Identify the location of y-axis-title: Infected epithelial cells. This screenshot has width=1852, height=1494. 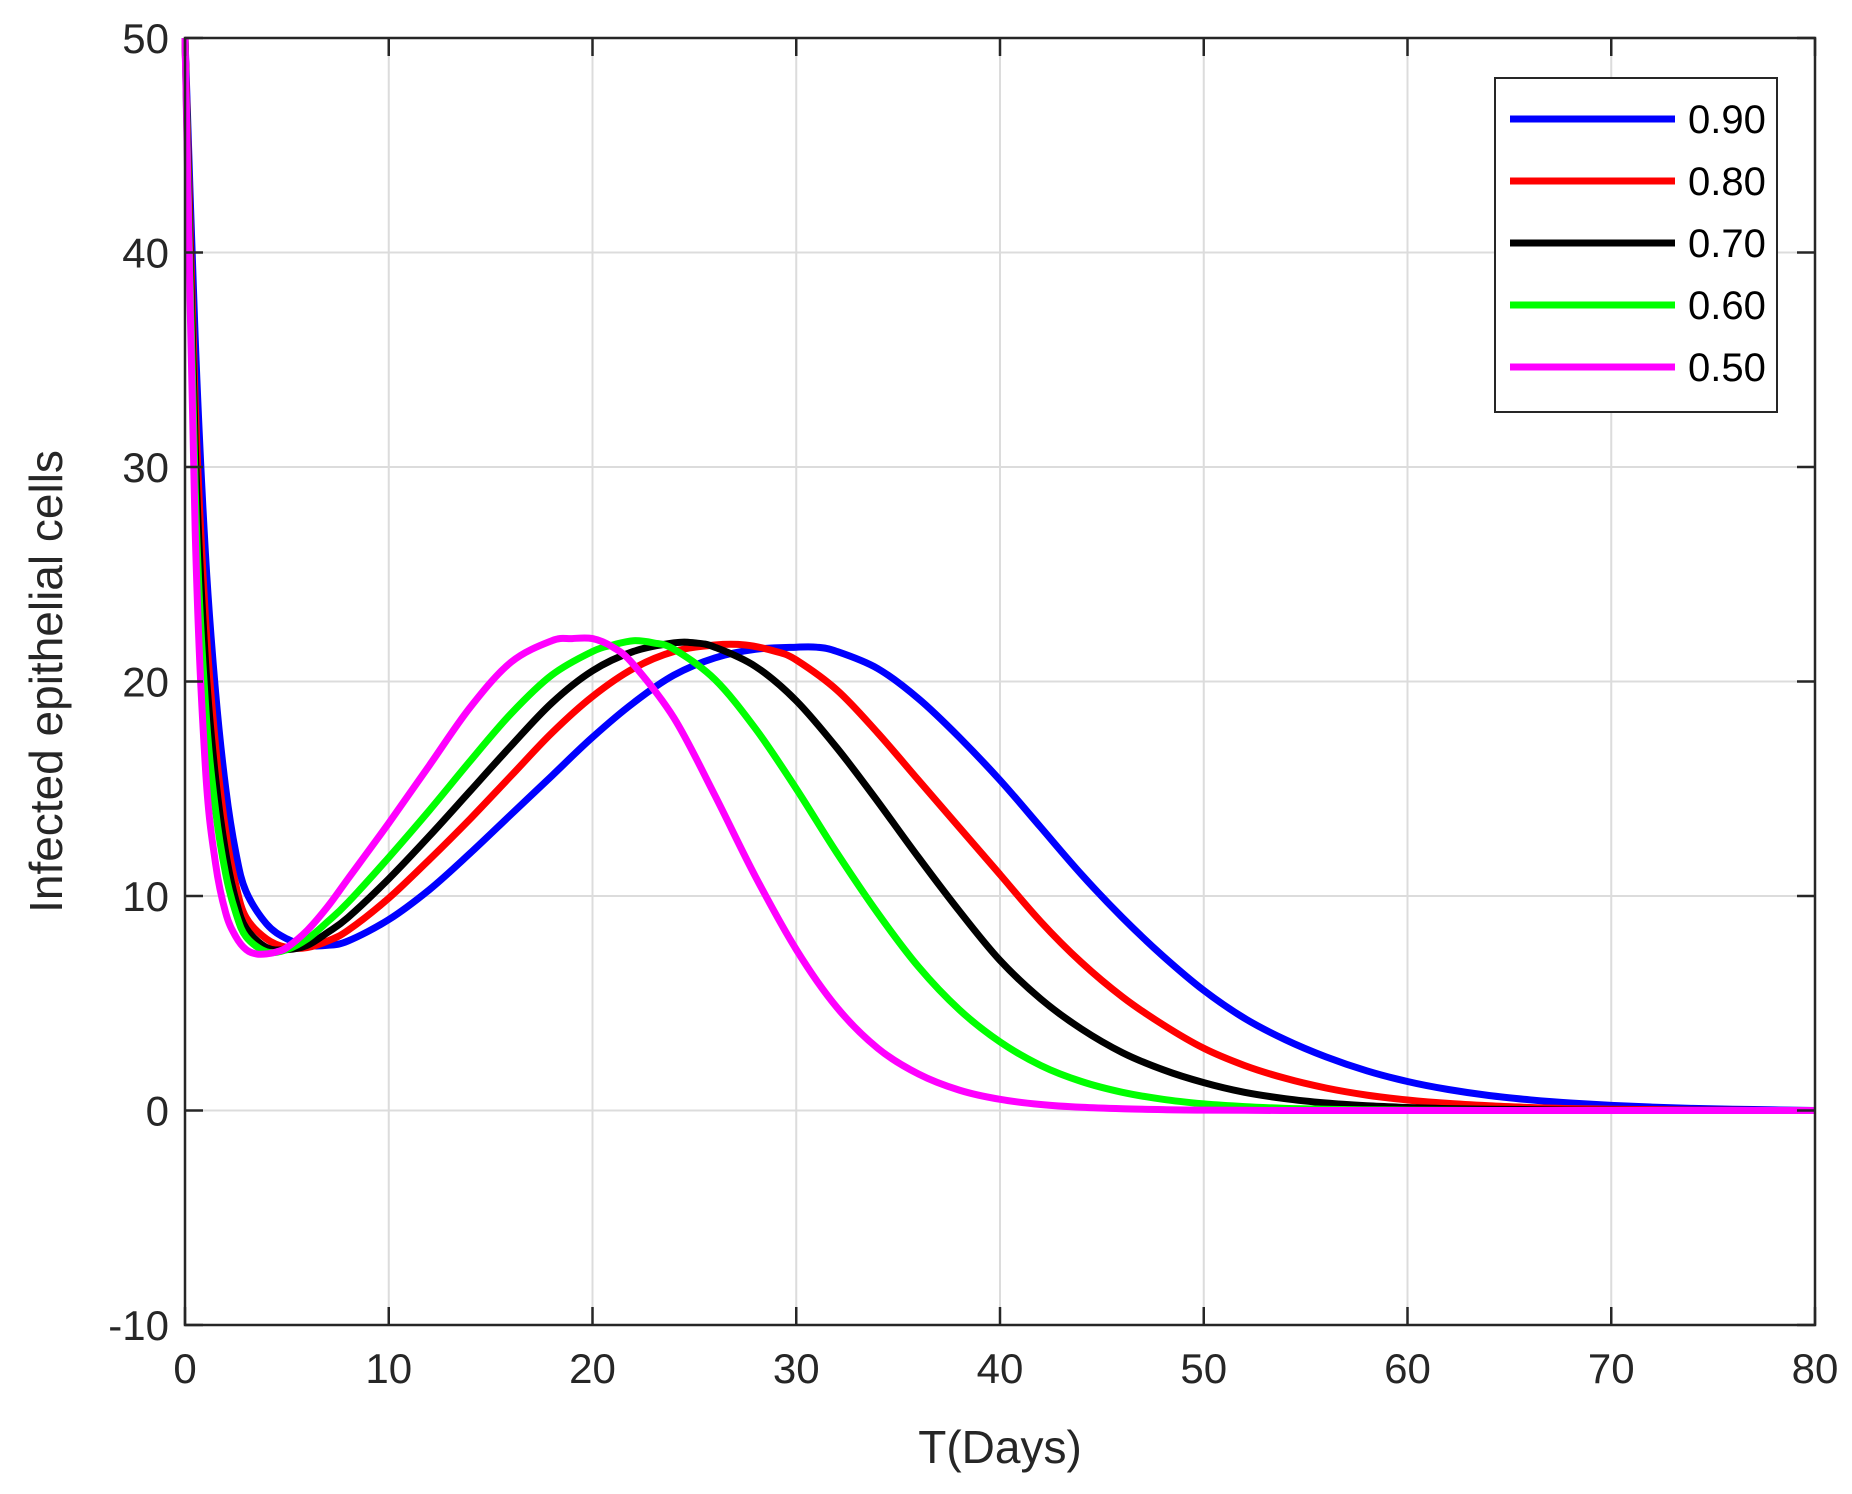
(46, 681).